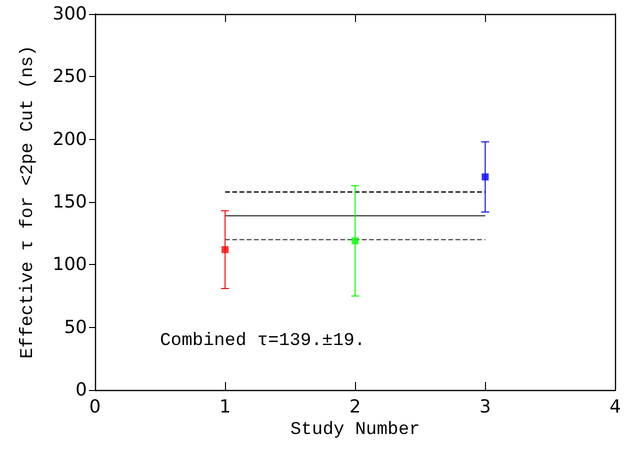 This screenshot has height=451, width=624. I want to click on y-tick-label: 250, so click(69, 77).